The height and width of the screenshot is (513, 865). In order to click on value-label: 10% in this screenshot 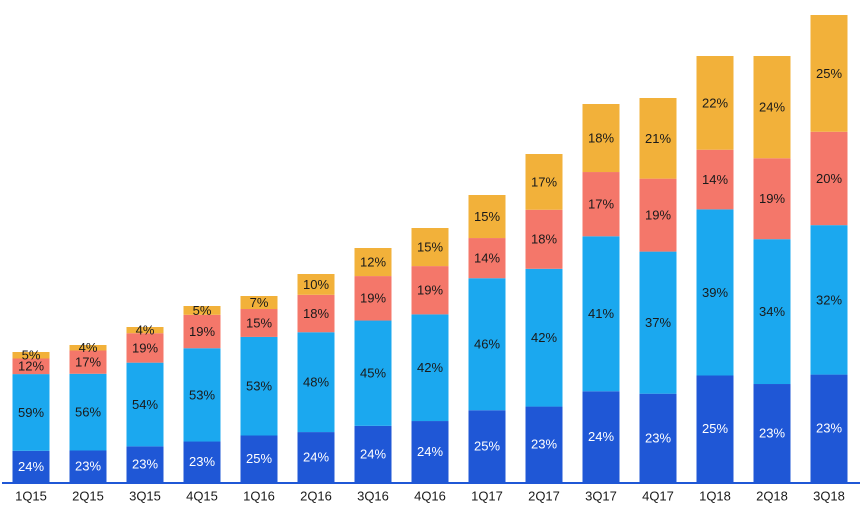, I will do `click(316, 284)`.